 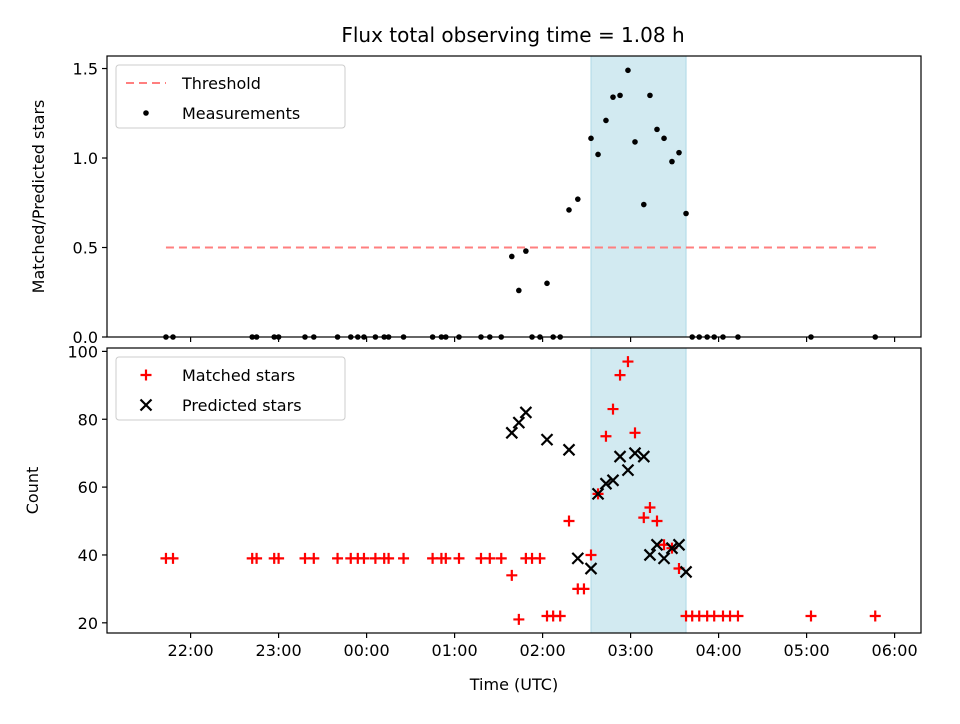 I want to click on legend-measurement-swatch, so click(x=146, y=113).